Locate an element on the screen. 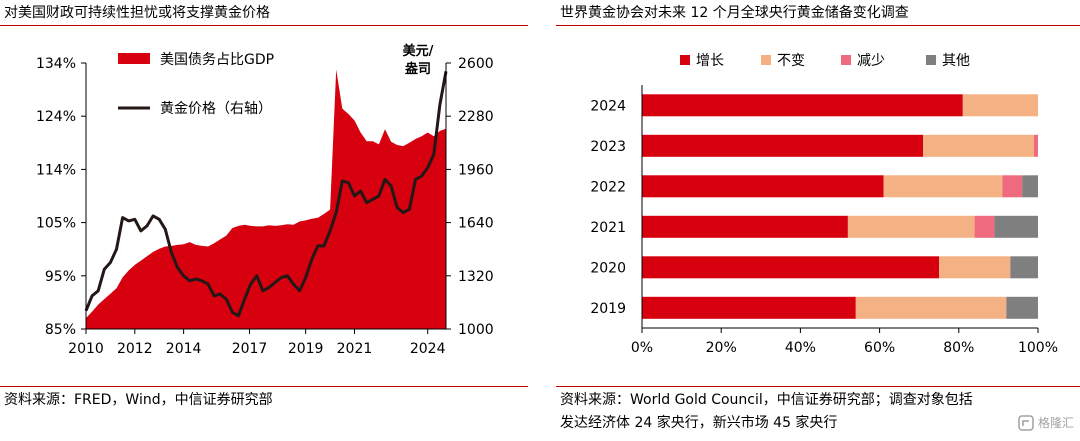 This screenshot has height=441, width=1080. x-tick-label: 2017 is located at coordinates (250, 349).